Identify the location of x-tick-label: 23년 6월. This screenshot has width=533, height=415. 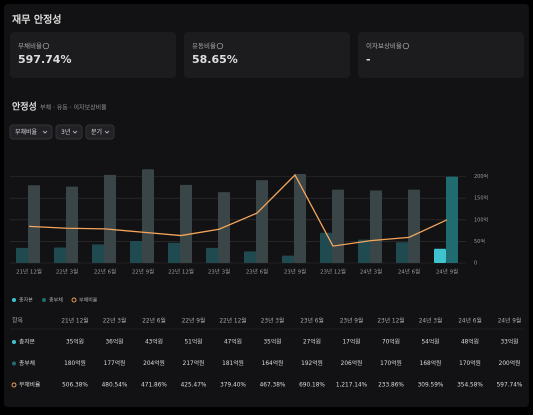
(257, 272).